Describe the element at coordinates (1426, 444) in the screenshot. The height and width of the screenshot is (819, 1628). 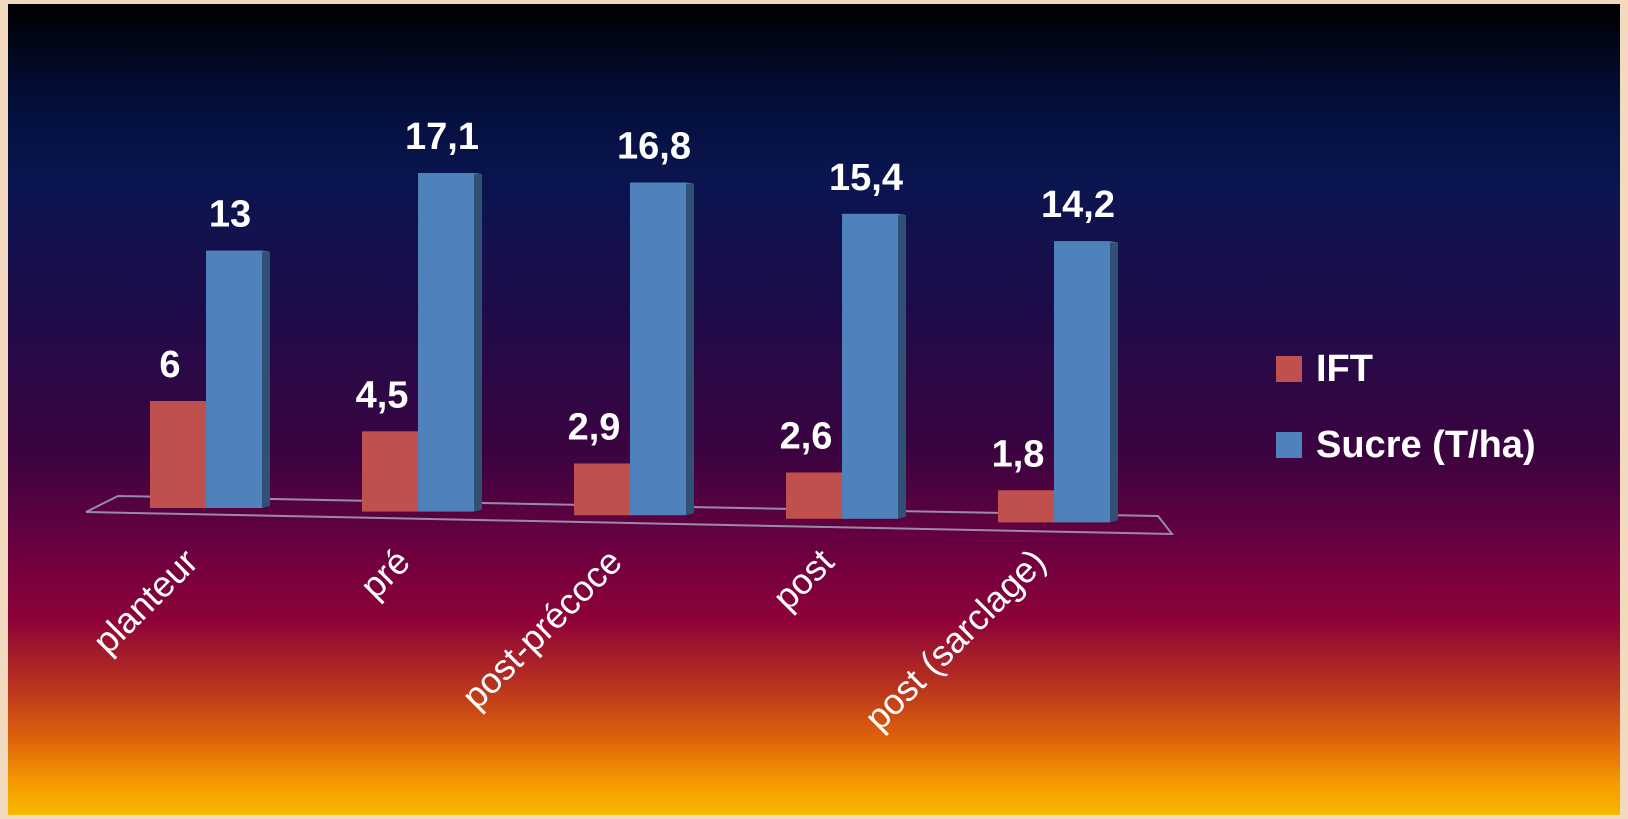
I see `legend-label-sucre: Sucre (T/ha)` at that location.